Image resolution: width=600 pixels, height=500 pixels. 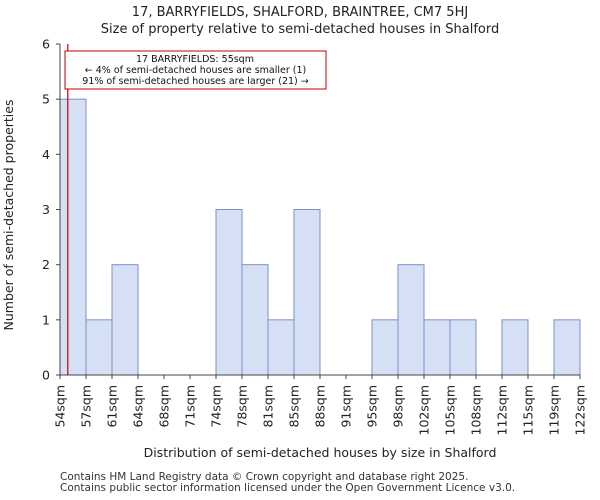 What do you see at coordinates (216, 406) in the screenshot?
I see `x-tick-label-74sqm: 74sqm` at bounding box center [216, 406].